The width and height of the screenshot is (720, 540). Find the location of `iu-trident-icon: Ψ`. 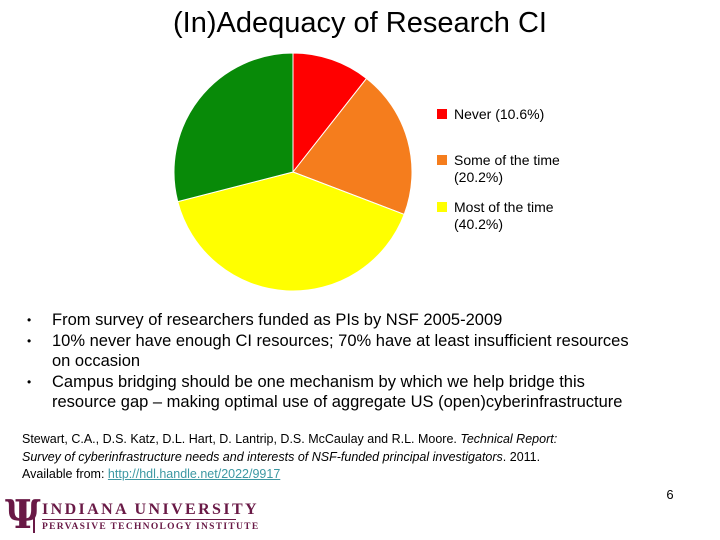

iu-trident-icon: Ψ is located at coordinates (23, 515).